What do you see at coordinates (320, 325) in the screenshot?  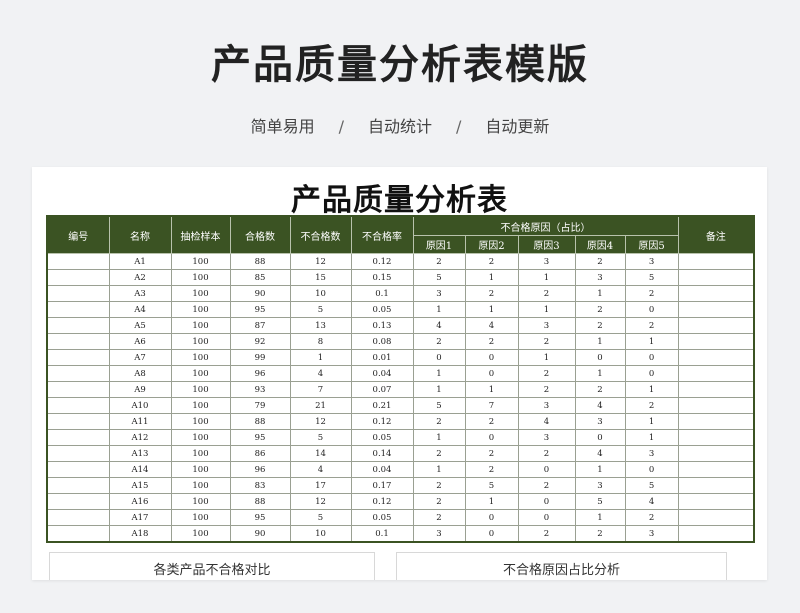 I see `cell-fail: 13` at bounding box center [320, 325].